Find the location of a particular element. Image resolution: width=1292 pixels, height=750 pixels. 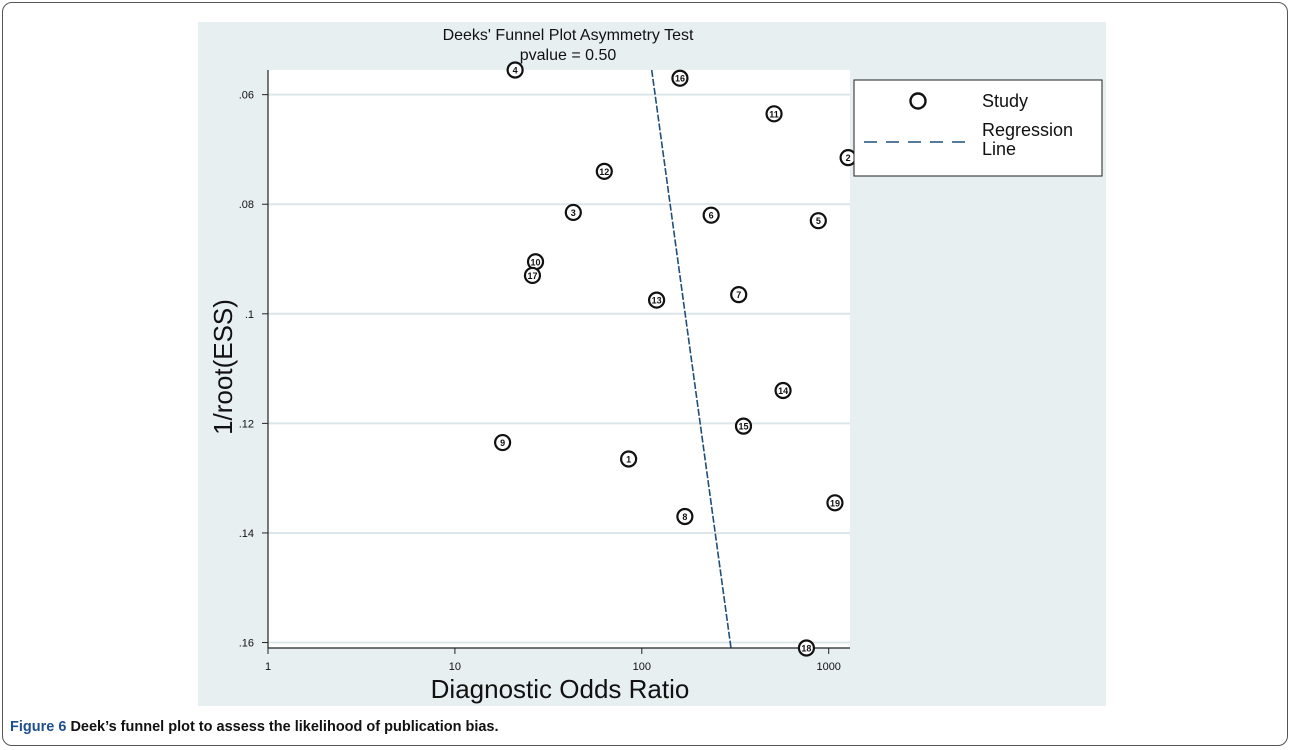

study-marker-label: 18 is located at coordinates (806, 649).